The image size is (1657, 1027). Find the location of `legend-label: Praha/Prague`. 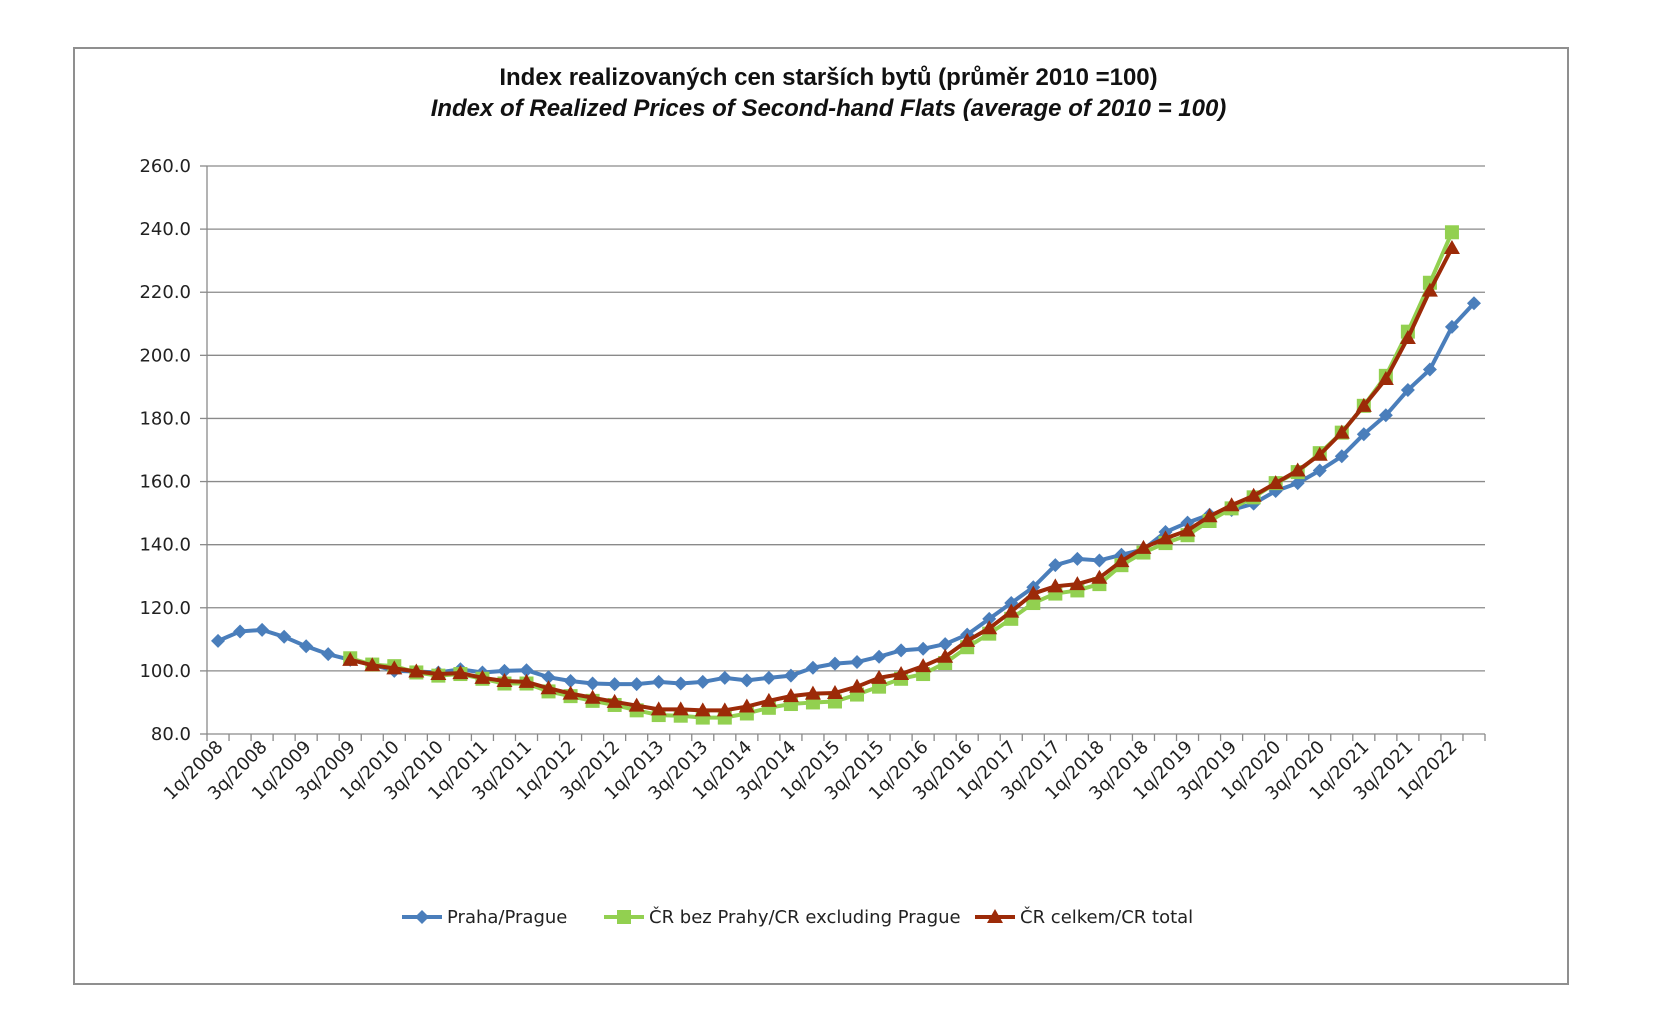

legend-label: Praha/Prague is located at coordinates (507, 917).